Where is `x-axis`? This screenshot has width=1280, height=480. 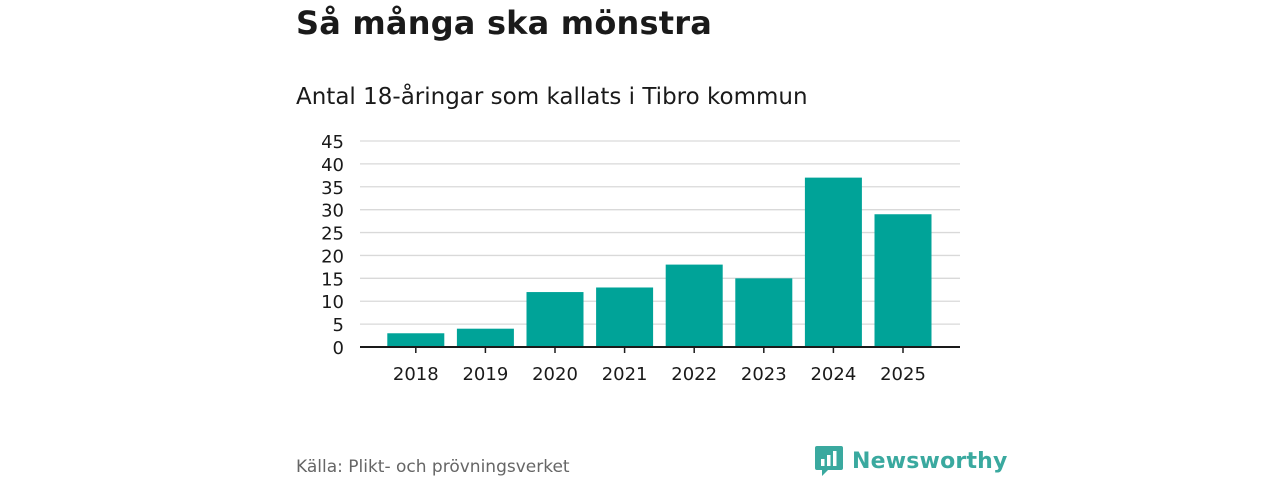
x-axis is located at coordinates (660, 349).